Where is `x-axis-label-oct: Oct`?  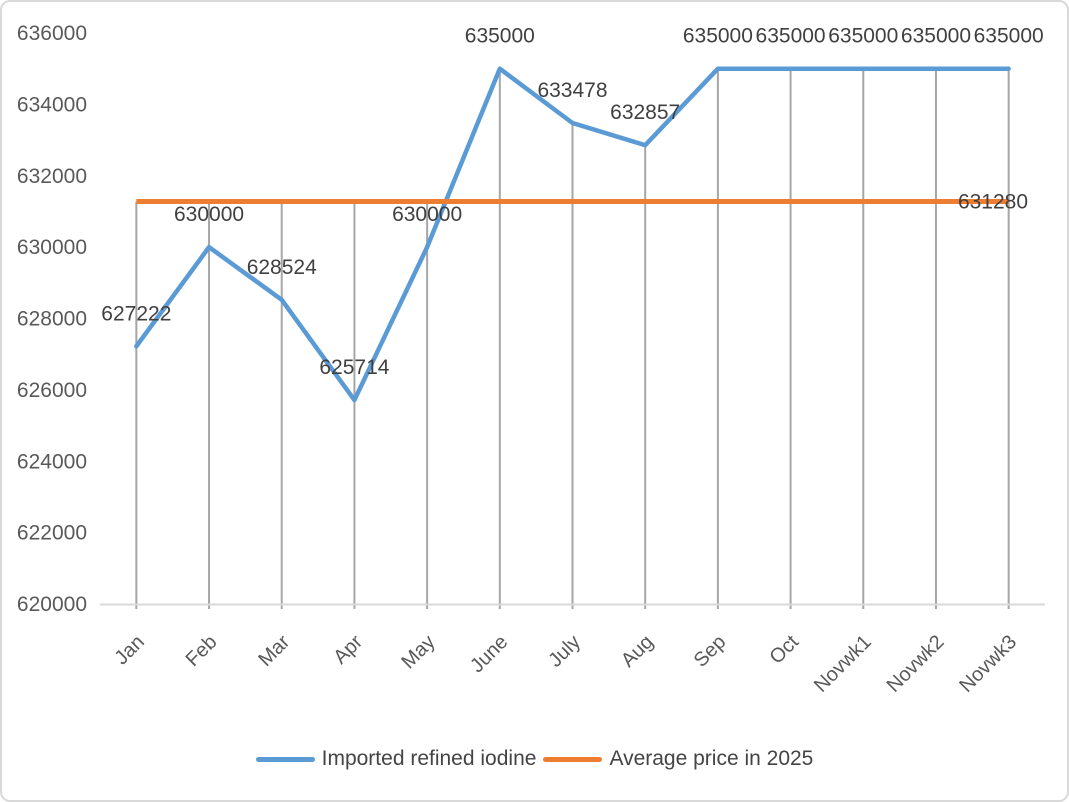
x-axis-label-oct: Oct is located at coordinates (785, 650).